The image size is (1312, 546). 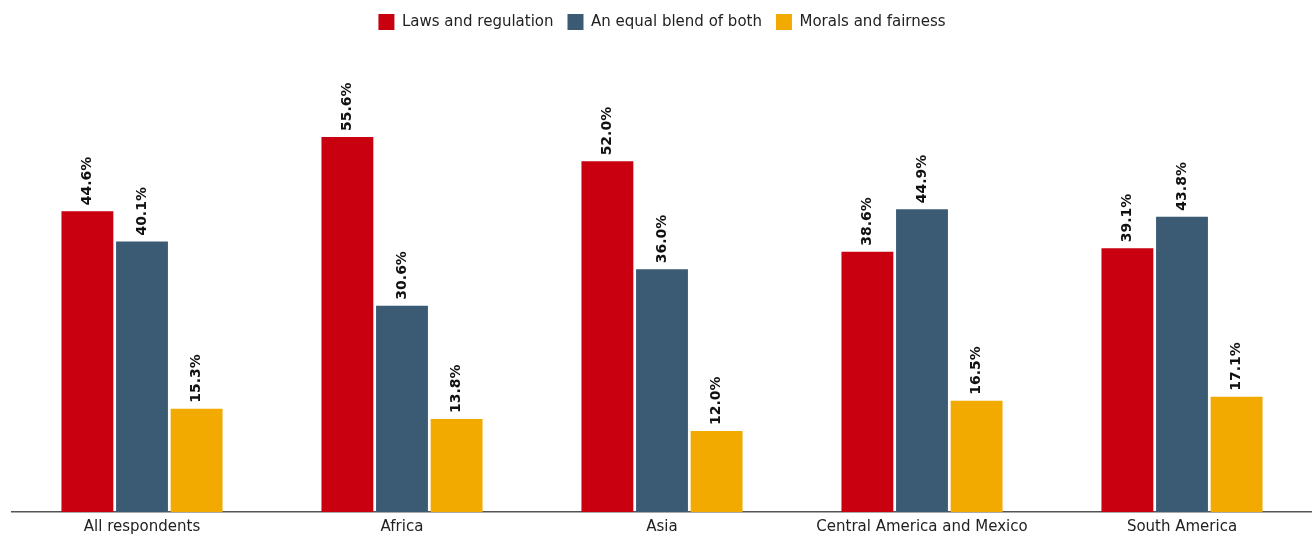 What do you see at coordinates (922, 525) in the screenshot?
I see `x-tick-label: Central America and Mexico` at bounding box center [922, 525].